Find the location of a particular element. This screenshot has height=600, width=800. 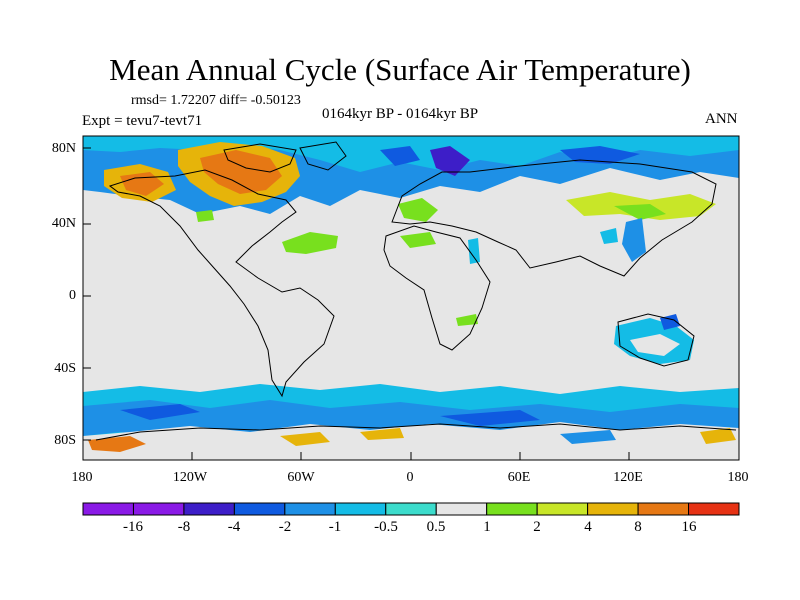

mediterranean-warm-patch is located at coordinates (418, 240).